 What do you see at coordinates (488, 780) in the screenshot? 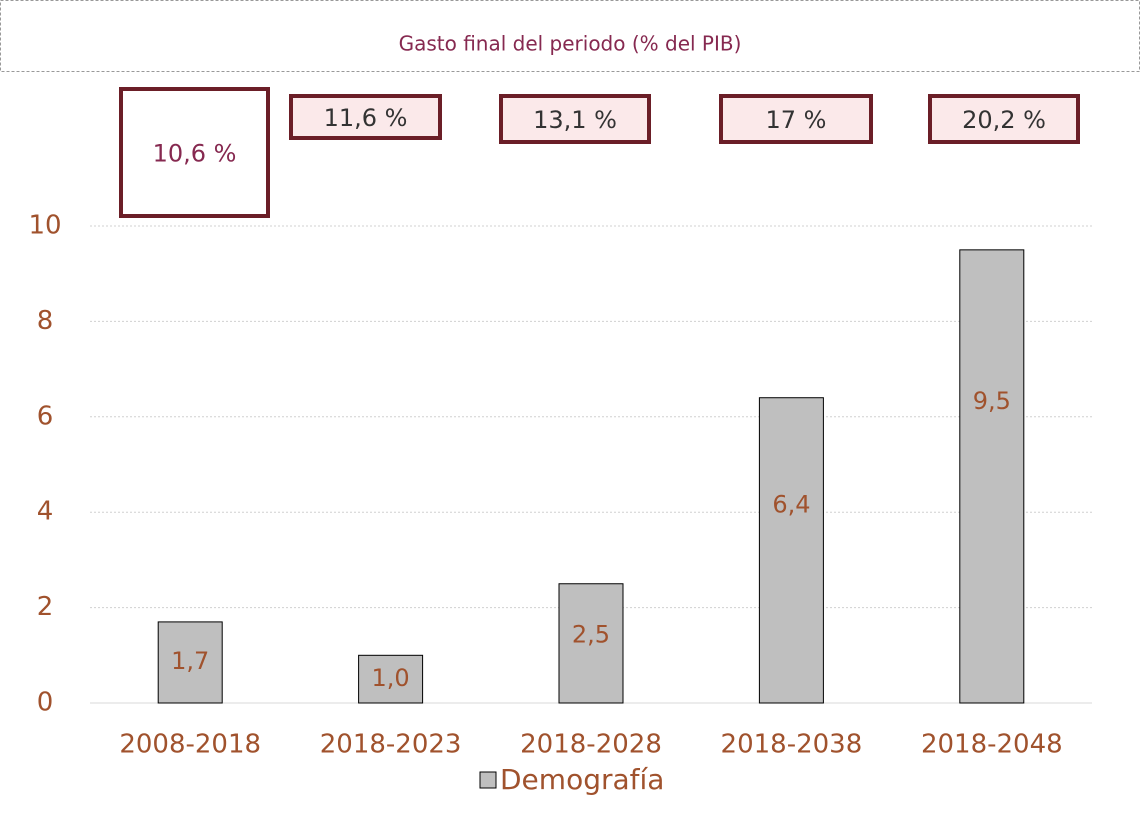
I see `legend-swatch` at bounding box center [488, 780].